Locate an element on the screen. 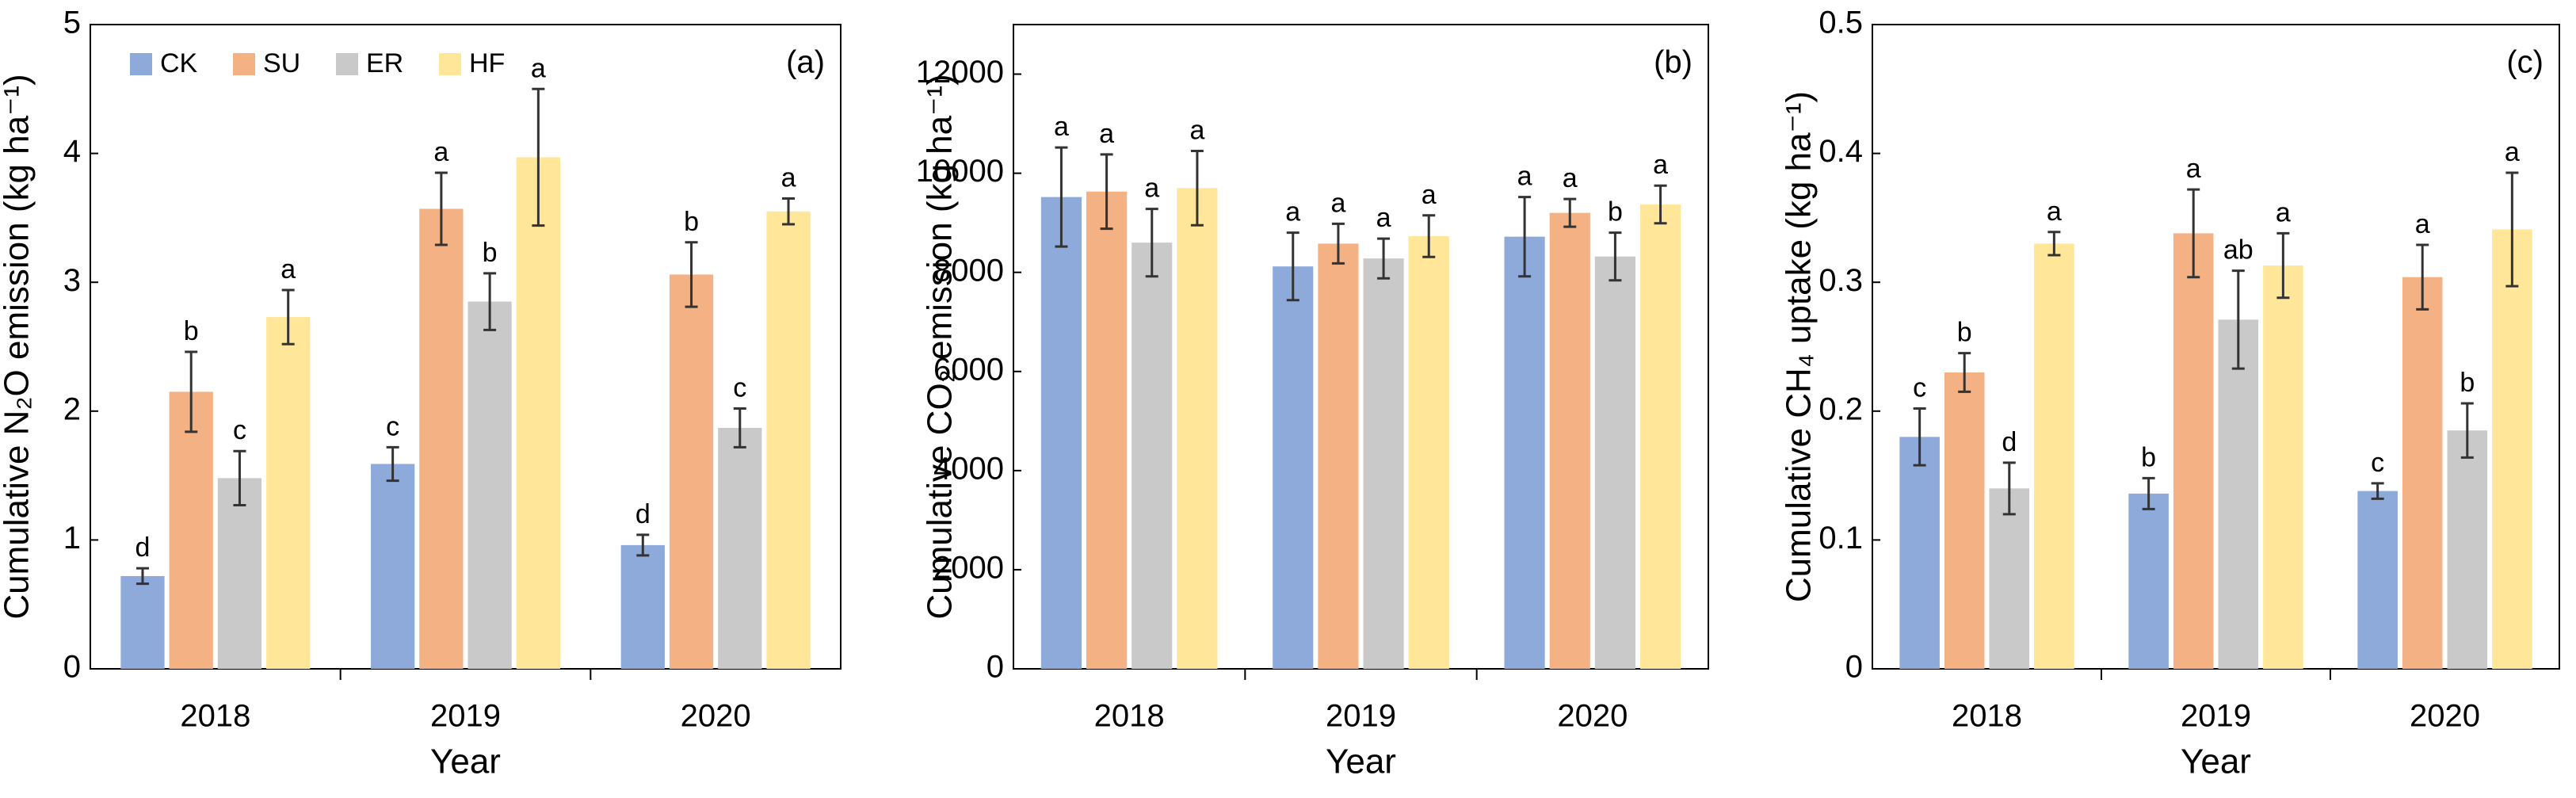 The image size is (2576, 798). legend-label: ER is located at coordinates (384, 63).